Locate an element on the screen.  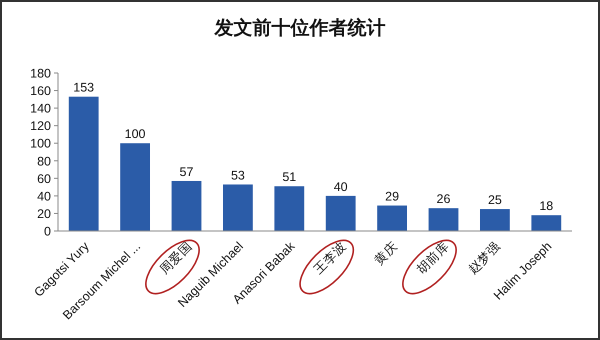
x-tick-label: 赵梦强 is located at coordinates (485, 258).